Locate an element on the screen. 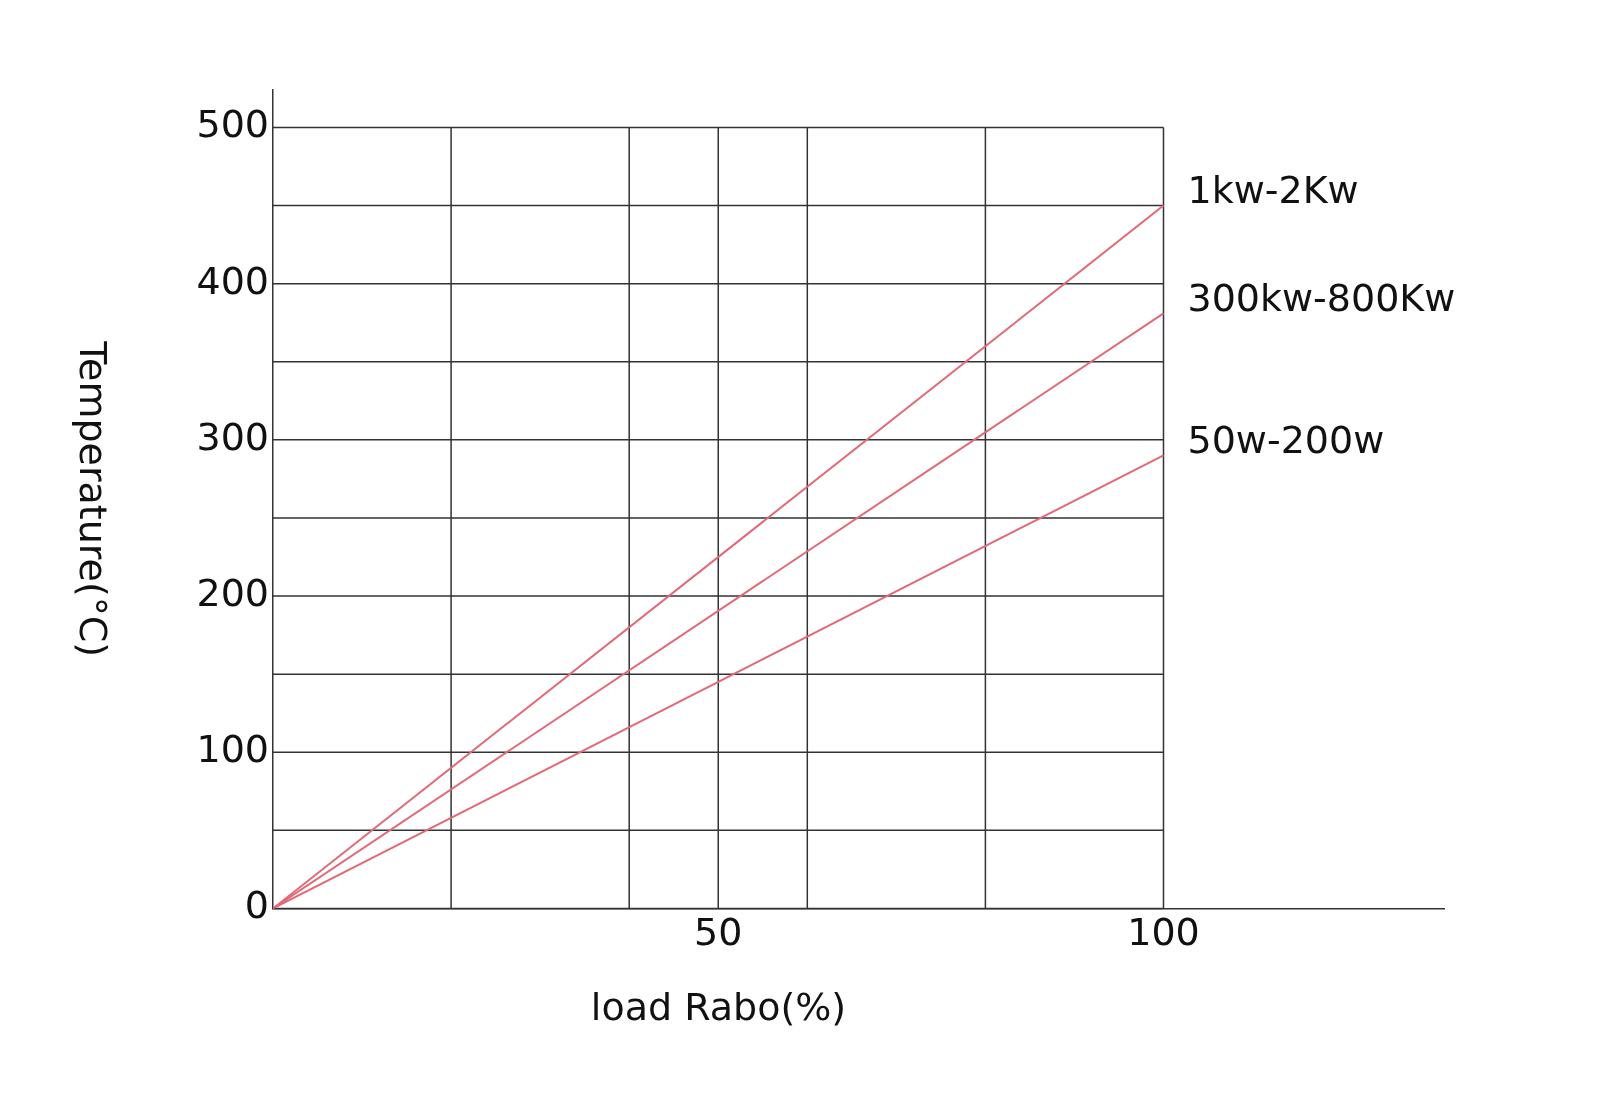 Image resolution: width=1600 pixels, height=1112 pixels. y-tick-label: 0 is located at coordinates (256, 905).